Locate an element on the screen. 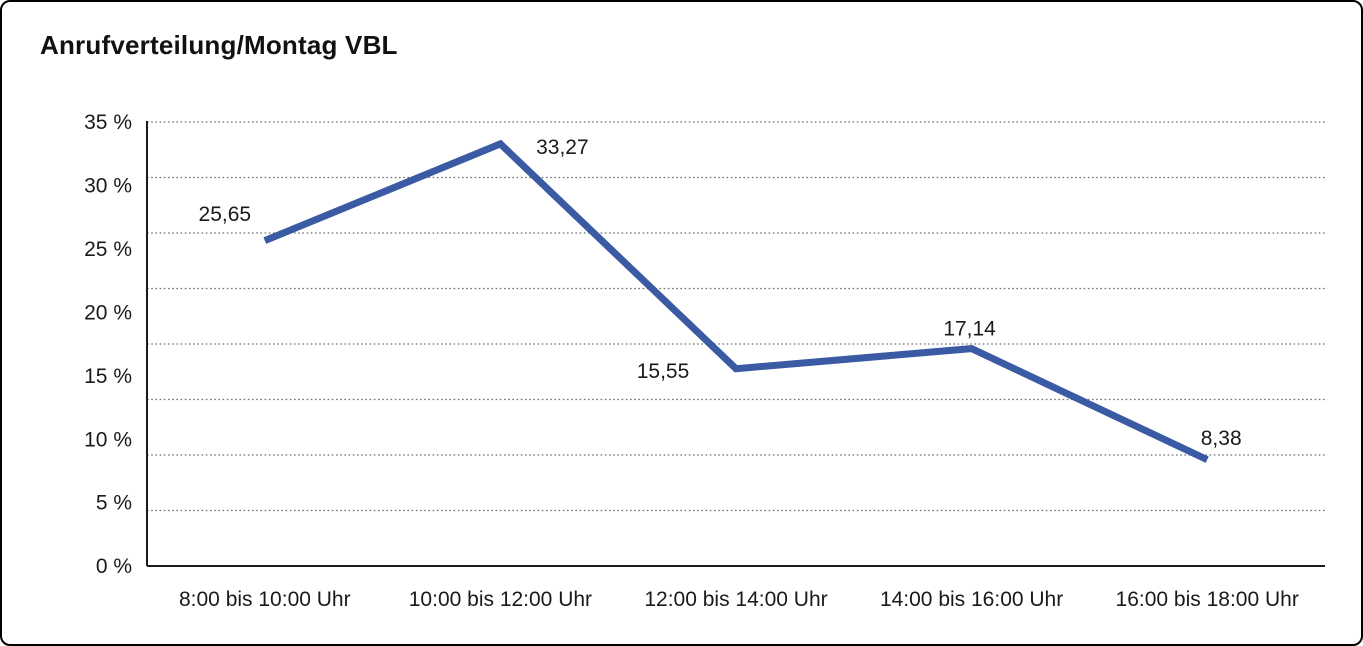  data-label: 33,27 is located at coordinates (562, 147).